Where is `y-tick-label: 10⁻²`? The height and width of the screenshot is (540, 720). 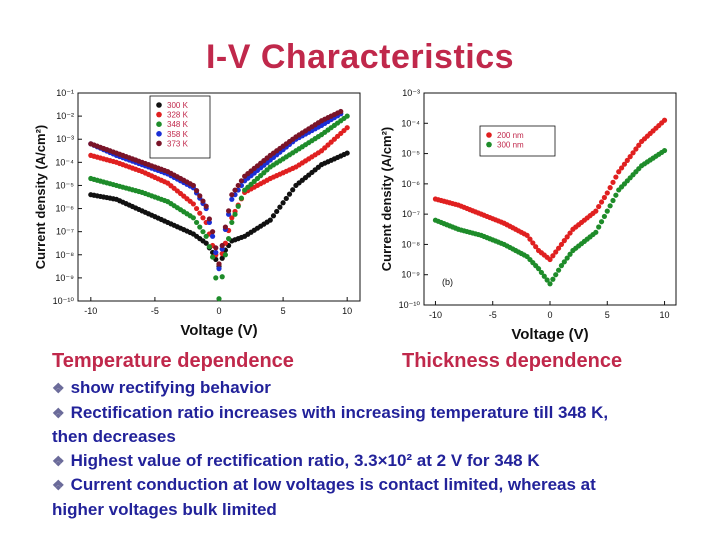
y-tick-label: 10⁻² is located at coordinates (65, 116).